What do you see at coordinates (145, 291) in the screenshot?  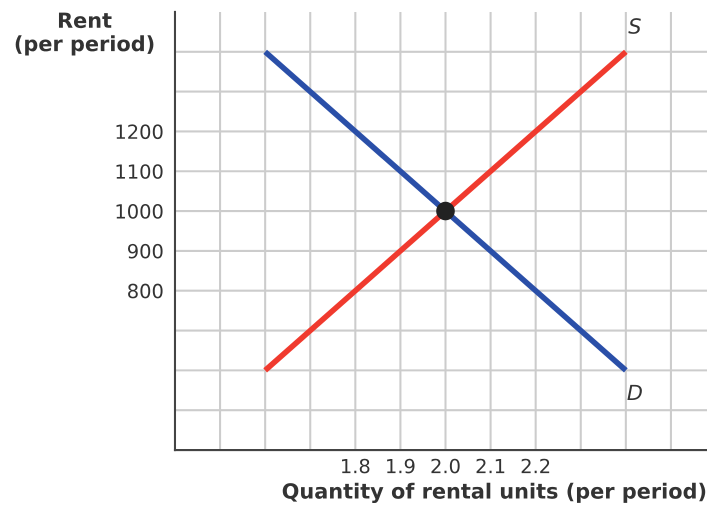 I see `y-tick-label: 800` at bounding box center [145, 291].